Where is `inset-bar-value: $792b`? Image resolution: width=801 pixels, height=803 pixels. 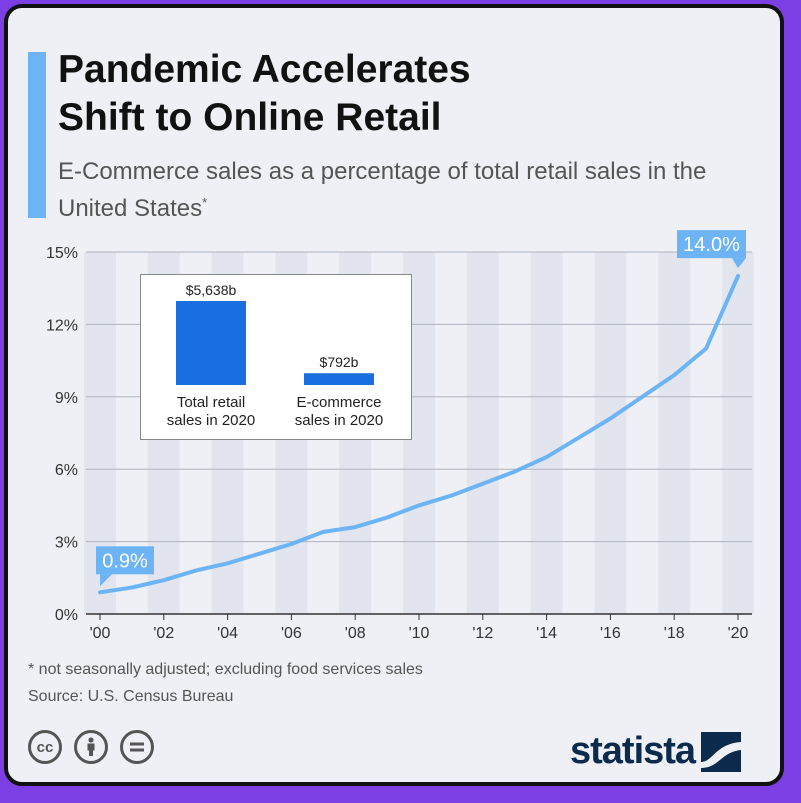
inset-bar-value: $792b is located at coordinates (339, 362).